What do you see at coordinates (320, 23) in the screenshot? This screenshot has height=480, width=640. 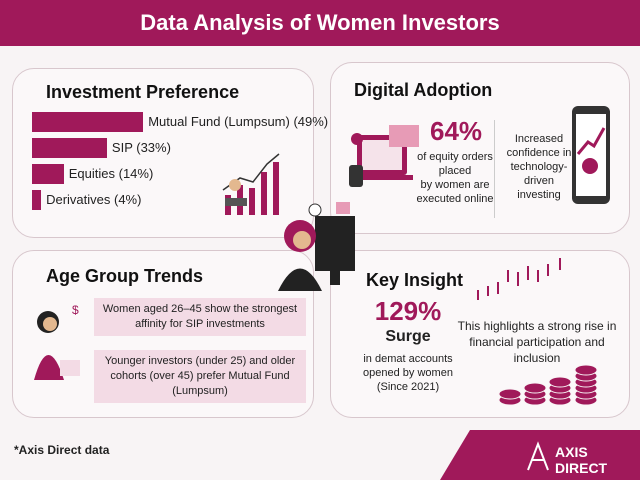 I see `header-title: Data Analysis of Women Investors` at bounding box center [320, 23].